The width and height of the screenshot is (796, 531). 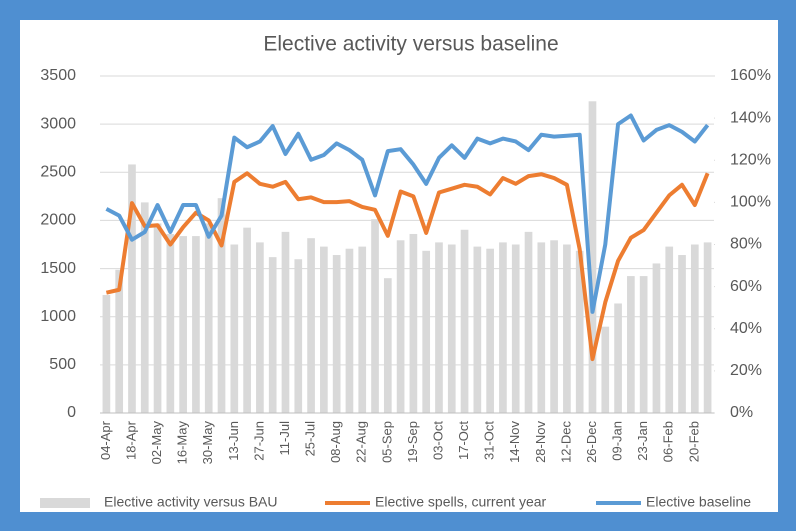 What do you see at coordinates (741, 412) in the screenshot?
I see `y2-tick-label: 0%` at bounding box center [741, 412].